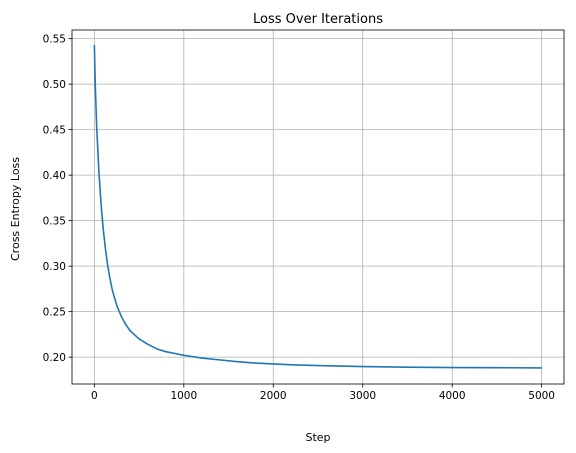 This screenshot has height=453, width=576. What do you see at coordinates (183, 396) in the screenshot?
I see `x-tick-label: 1000` at bounding box center [183, 396].